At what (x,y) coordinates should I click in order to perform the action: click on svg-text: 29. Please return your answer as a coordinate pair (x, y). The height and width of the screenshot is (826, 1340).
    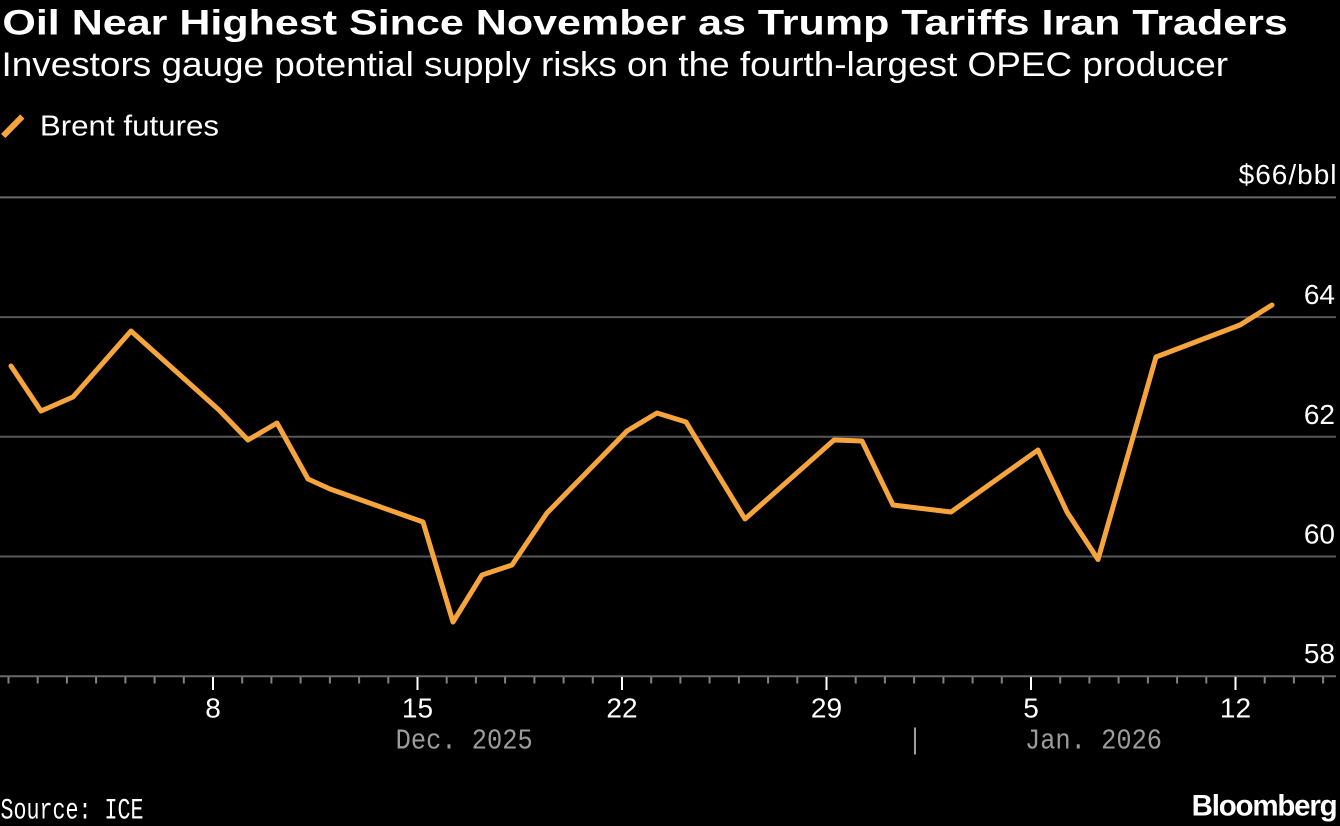
    Looking at the image, I should click on (826, 707).